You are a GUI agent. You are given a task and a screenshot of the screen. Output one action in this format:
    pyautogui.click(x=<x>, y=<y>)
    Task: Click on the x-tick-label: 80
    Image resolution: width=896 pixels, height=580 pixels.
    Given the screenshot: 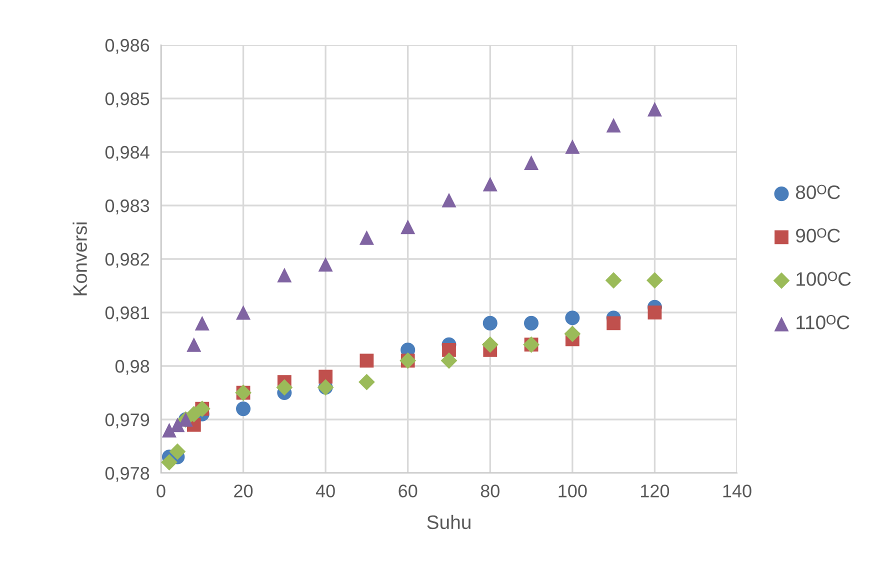 What is the action you would take?
    pyautogui.click(x=490, y=491)
    